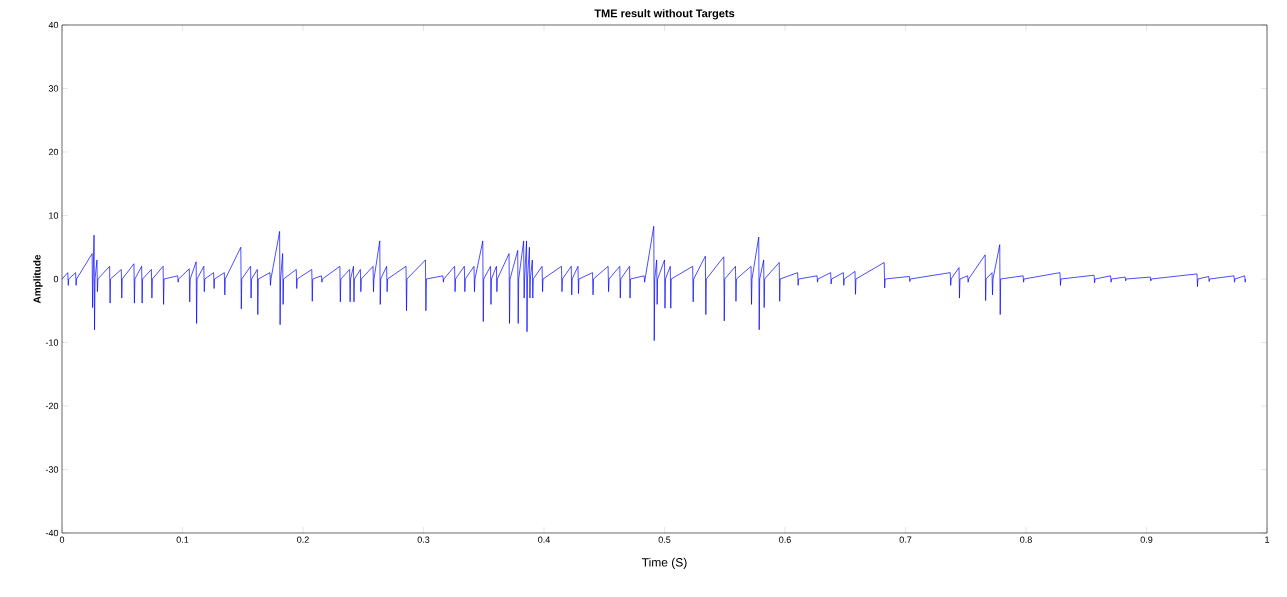 The height and width of the screenshot is (597, 1287). I want to click on y-axis-title: Amplitude, so click(38, 279).